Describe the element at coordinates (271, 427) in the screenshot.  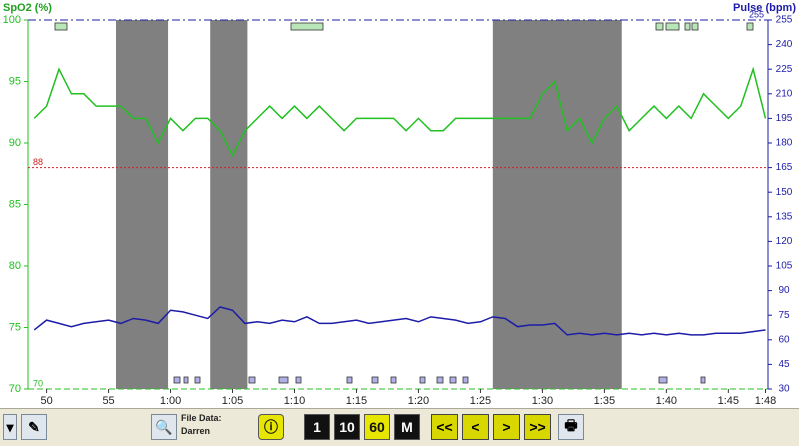
I see `info-button: ⓘ` at that location.